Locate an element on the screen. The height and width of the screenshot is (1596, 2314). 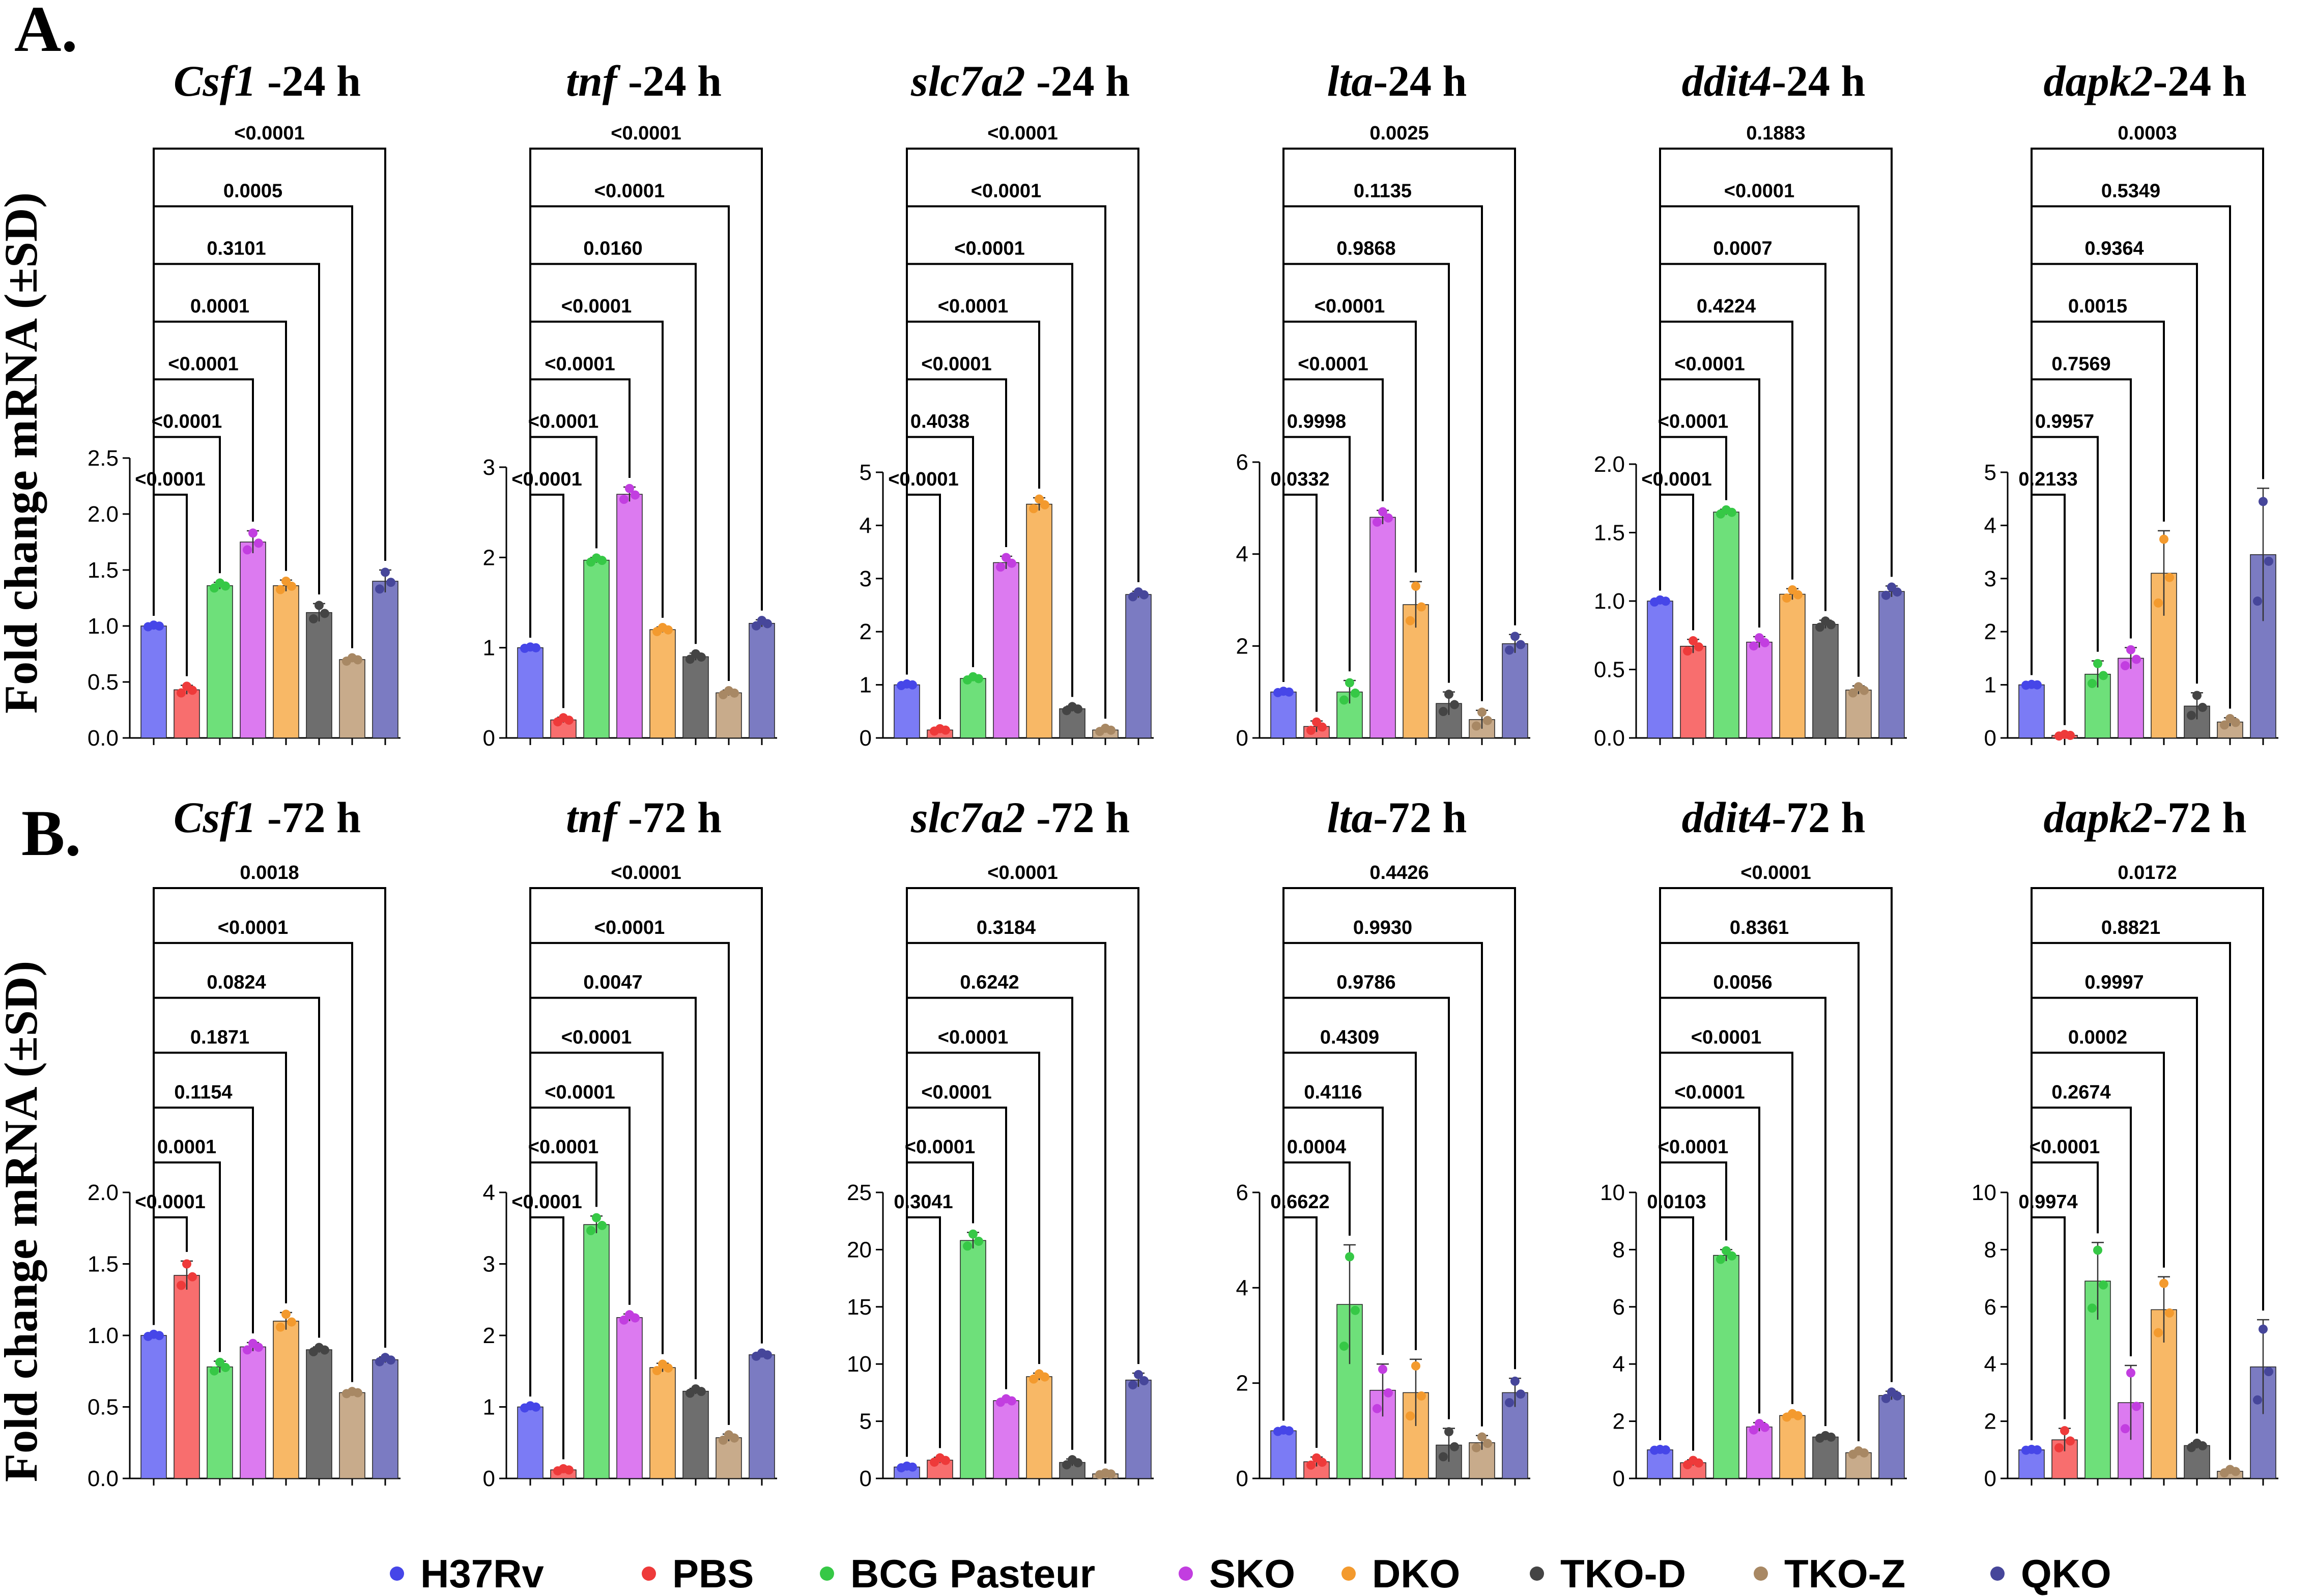
y-tick-label: 1 is located at coordinates (489, 648).